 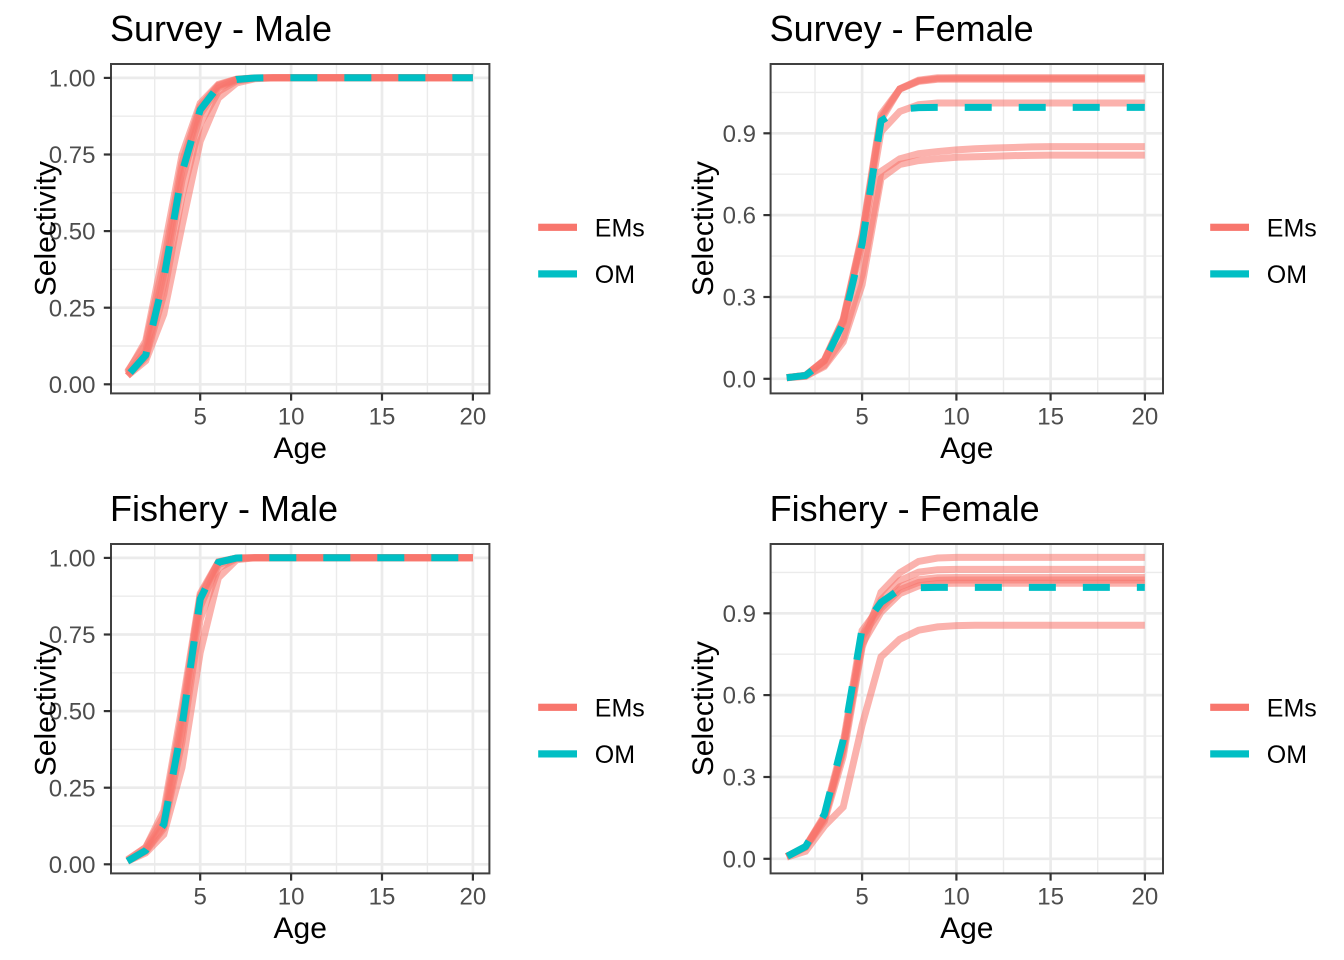 What do you see at coordinates (902, 28) in the screenshot?
I see `svg-text: Survey - Female` at bounding box center [902, 28].